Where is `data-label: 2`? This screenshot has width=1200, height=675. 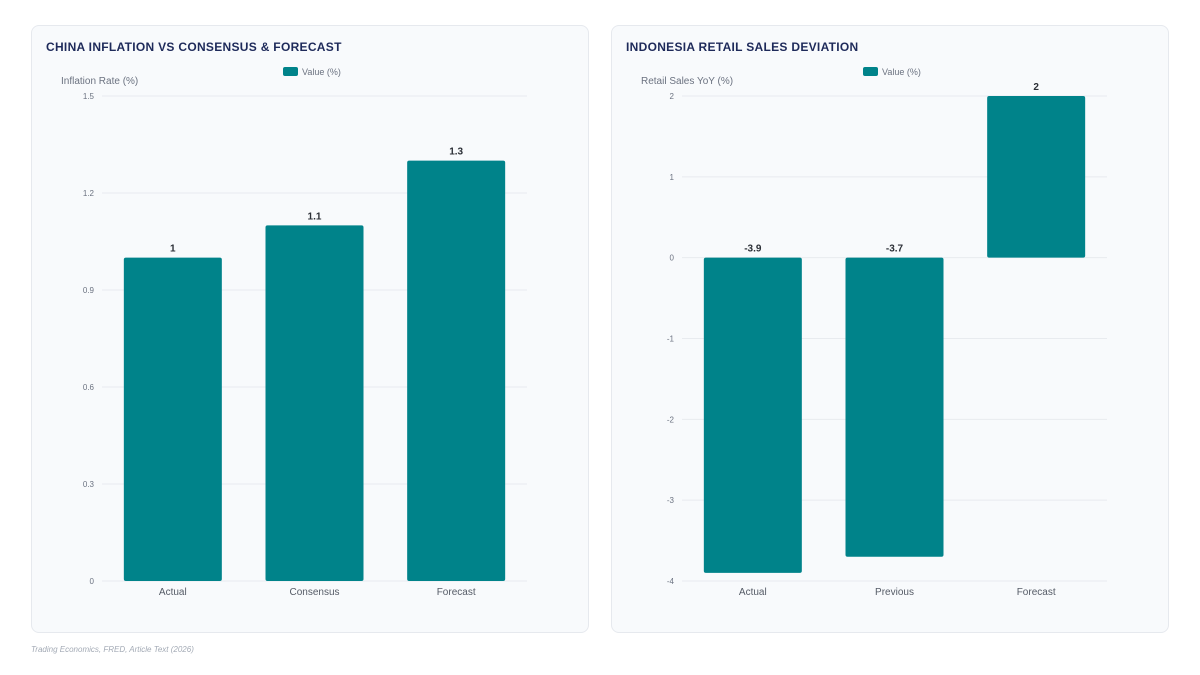
data-label: 2 is located at coordinates (1036, 87).